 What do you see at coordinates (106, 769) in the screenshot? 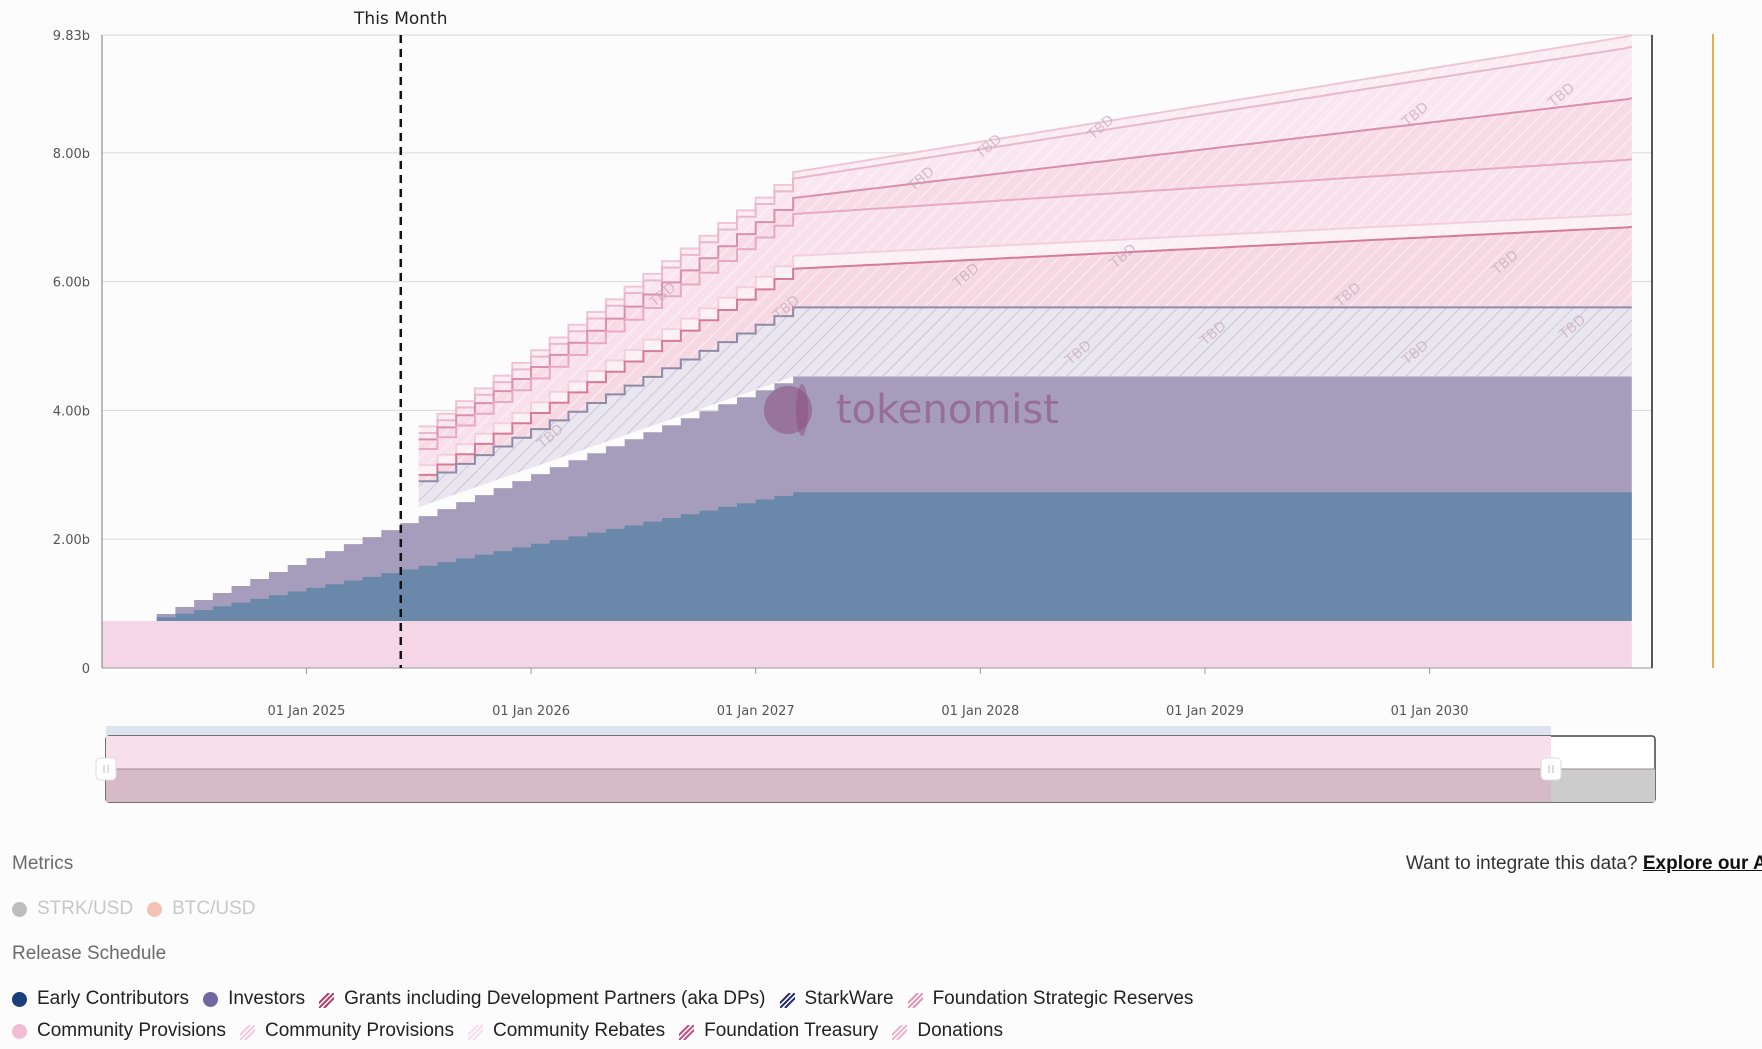
I see `navigator-handle-left` at bounding box center [106, 769].